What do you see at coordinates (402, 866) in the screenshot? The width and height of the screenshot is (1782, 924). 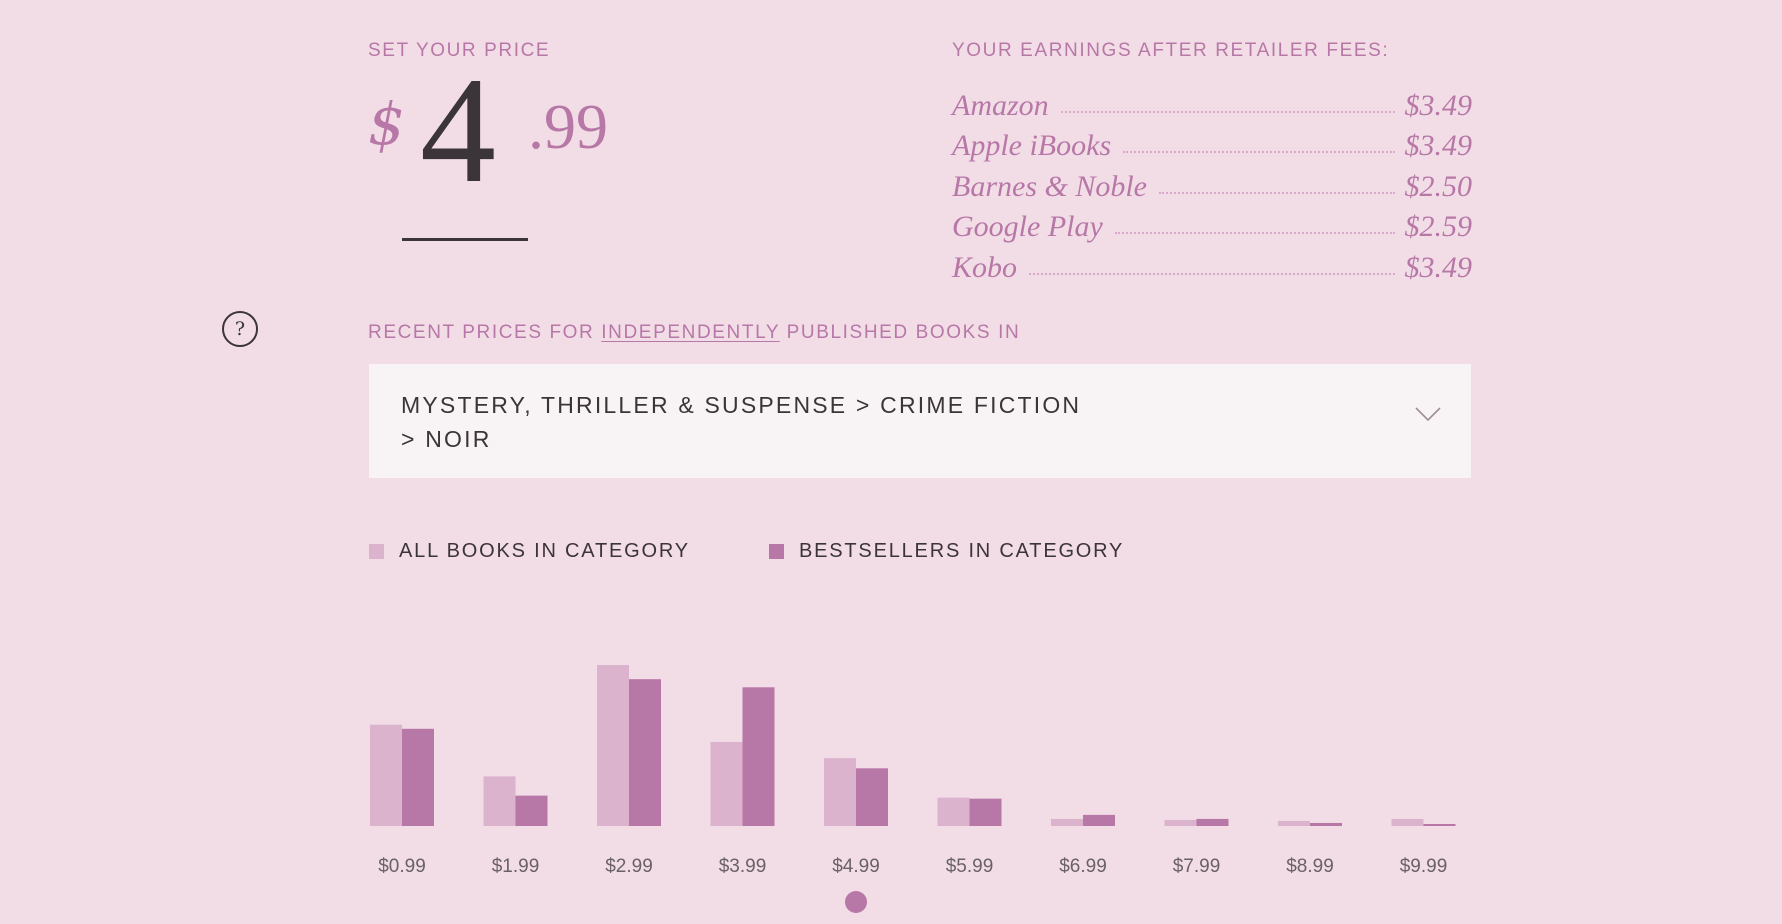 I see `x-tick-label: $0.99` at bounding box center [402, 866].